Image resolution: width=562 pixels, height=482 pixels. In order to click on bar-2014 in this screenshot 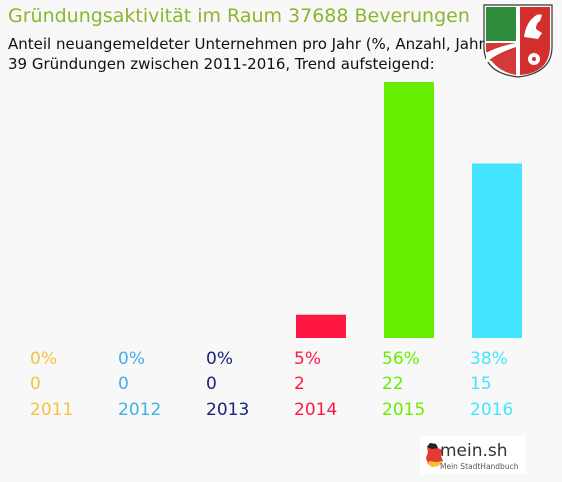, I will do `click(321, 326)`.